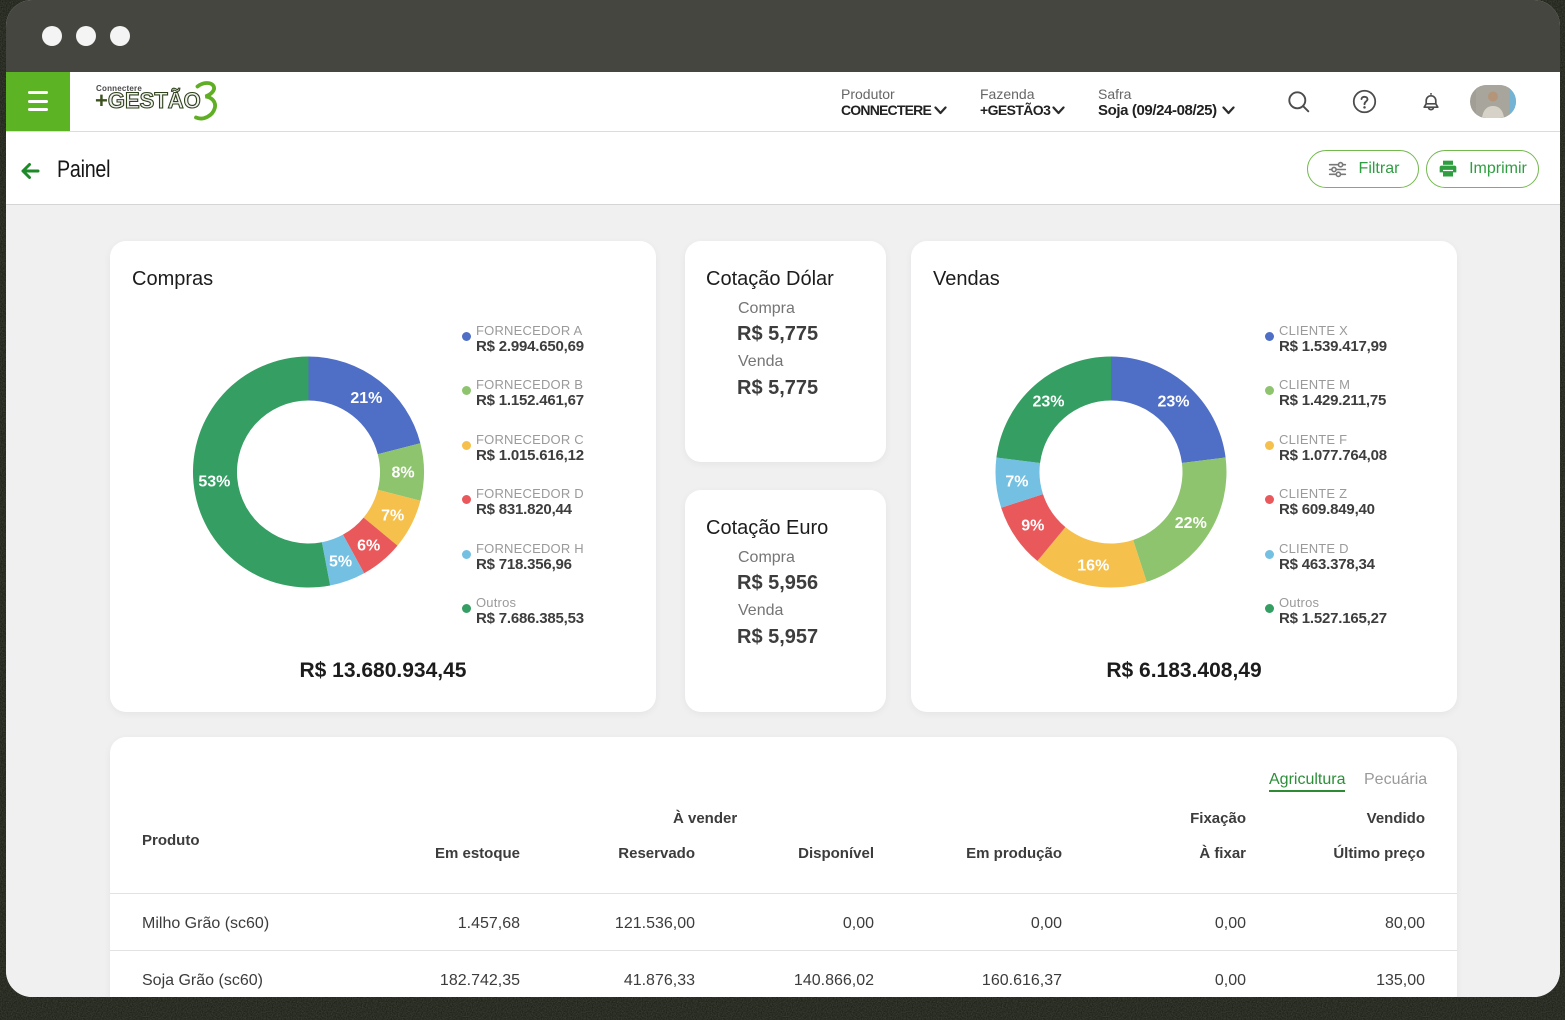 The image size is (1565, 1020). What do you see at coordinates (368, 545) in the screenshot?
I see `svg-text: 6%` at bounding box center [368, 545].